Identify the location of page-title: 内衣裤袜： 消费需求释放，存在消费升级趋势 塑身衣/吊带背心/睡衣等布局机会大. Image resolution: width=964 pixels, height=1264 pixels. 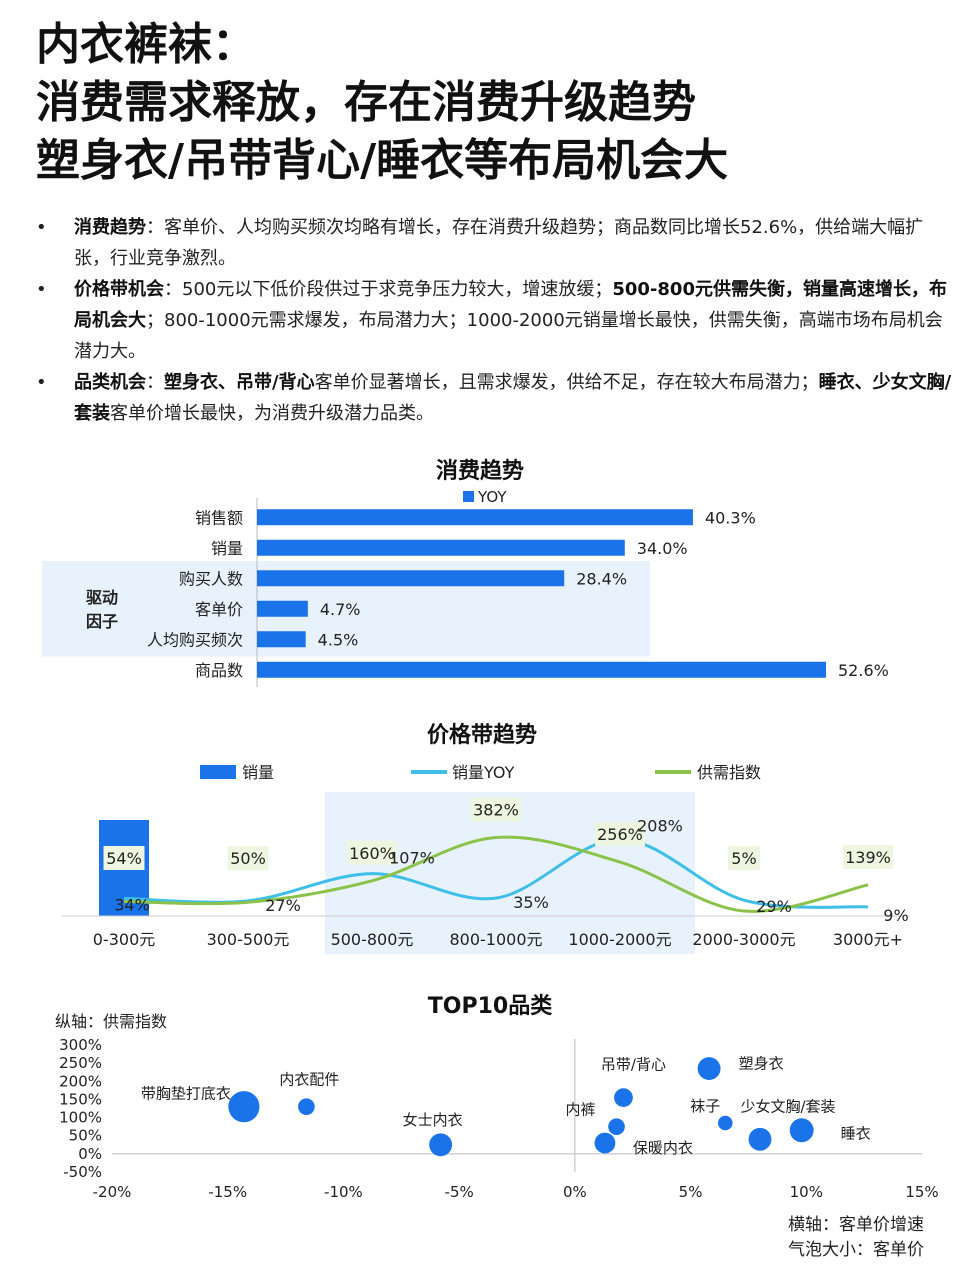
(382, 103).